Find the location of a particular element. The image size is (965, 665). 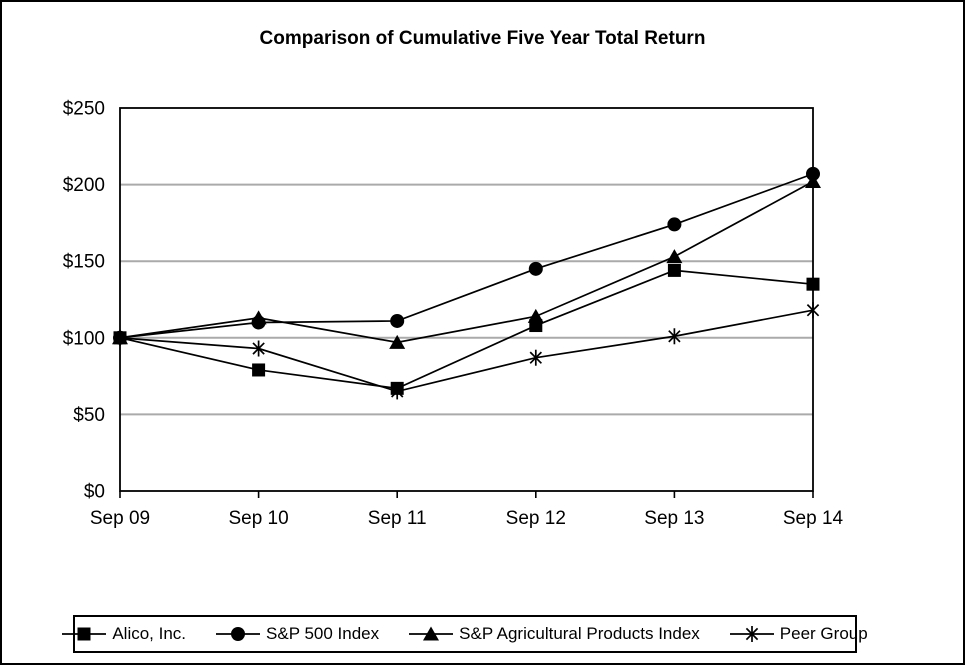

legend-label-s-p-500-index: S&P 500 Index is located at coordinates (323, 633).